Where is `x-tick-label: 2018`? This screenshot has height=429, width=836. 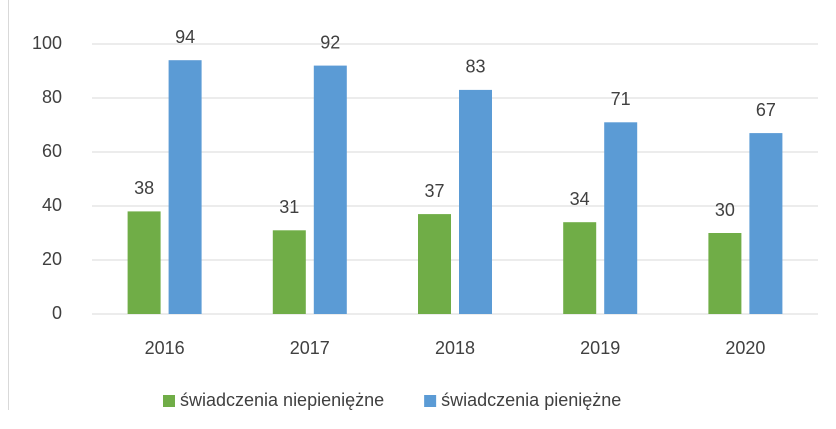 x-tick-label: 2018 is located at coordinates (455, 348).